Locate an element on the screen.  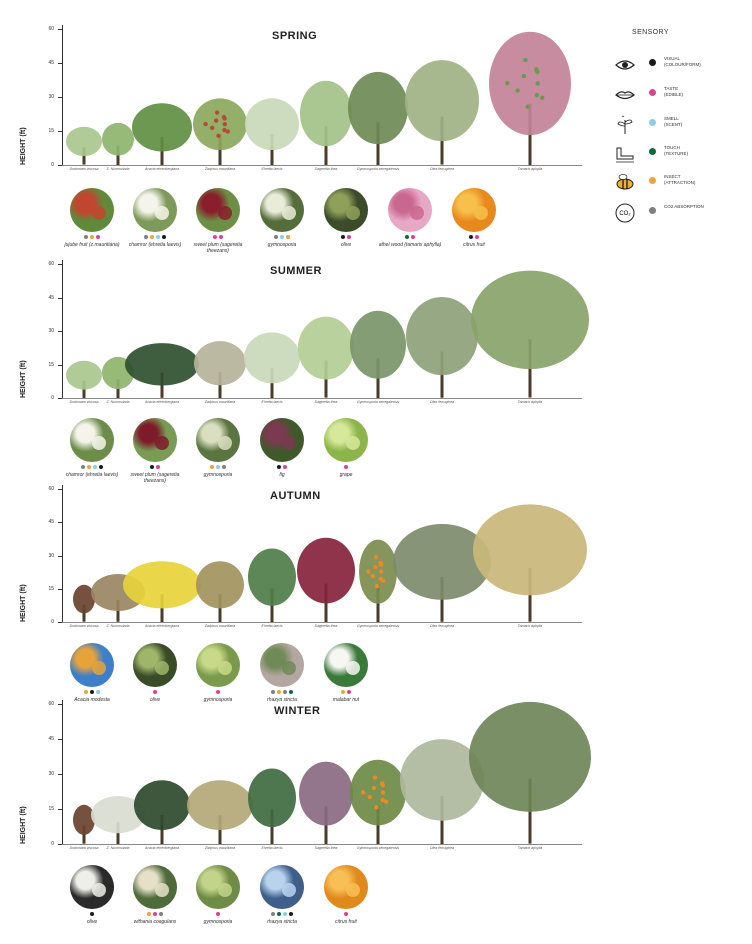
legend-text: TOUCH (TEXTURE) is located at coordinates (676, 151).